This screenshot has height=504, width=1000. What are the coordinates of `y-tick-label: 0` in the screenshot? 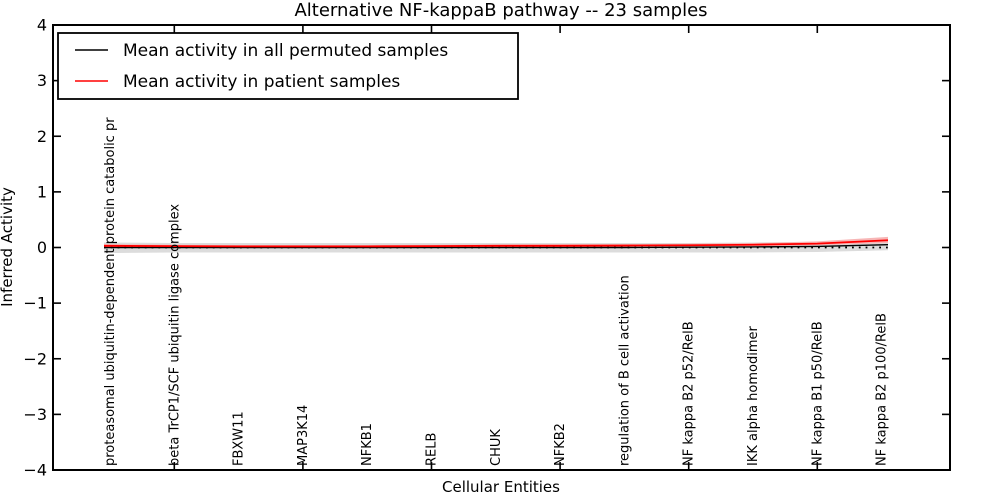 It's located at (42, 247).